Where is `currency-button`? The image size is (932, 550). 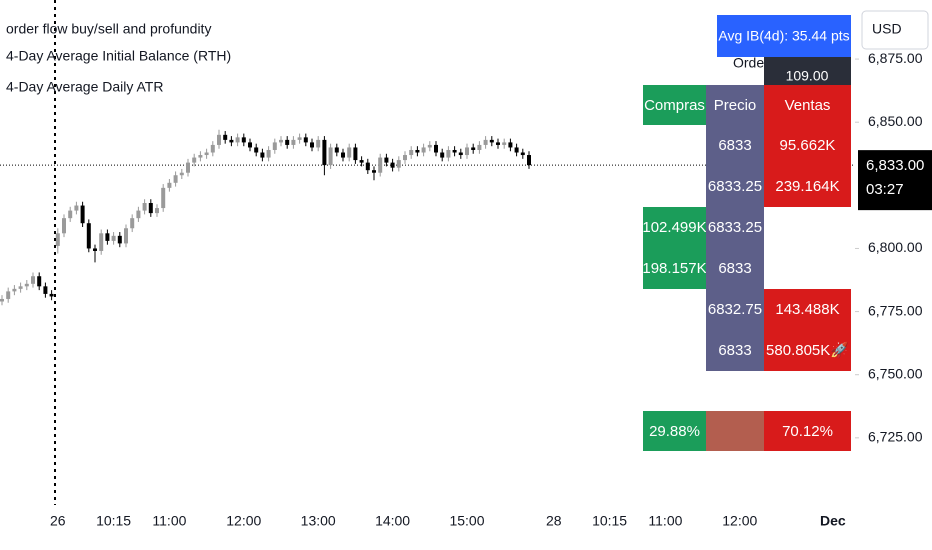 currency-button is located at coordinates (895, 30).